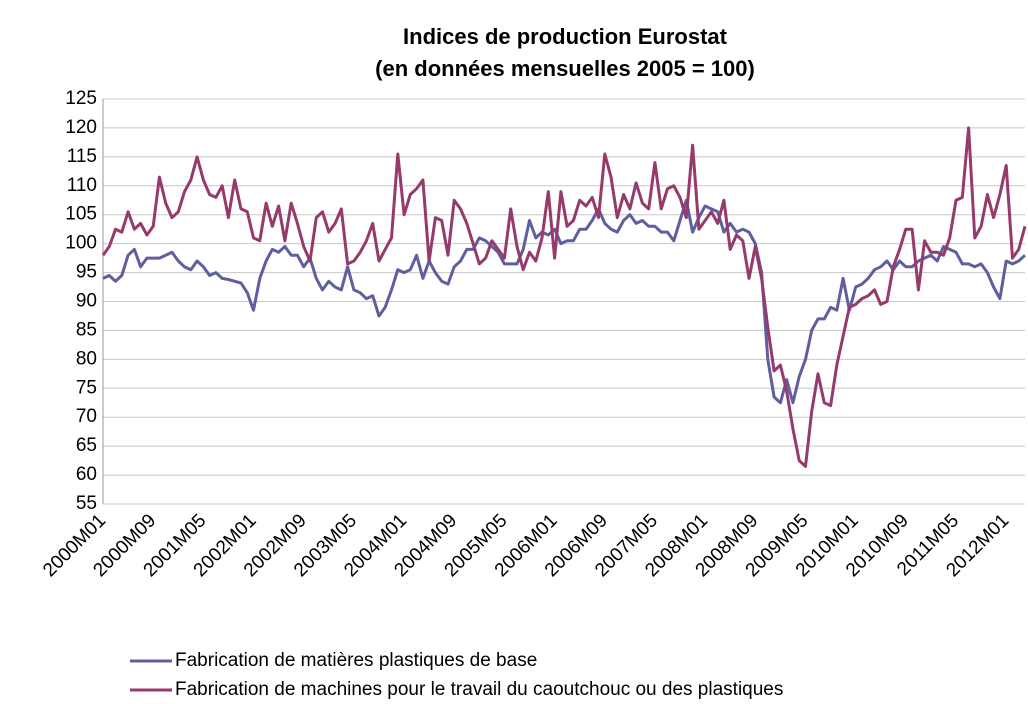 The height and width of the screenshot is (704, 1028). What do you see at coordinates (81, 243) in the screenshot?
I see `y-tick-label: 100` at bounding box center [81, 243].